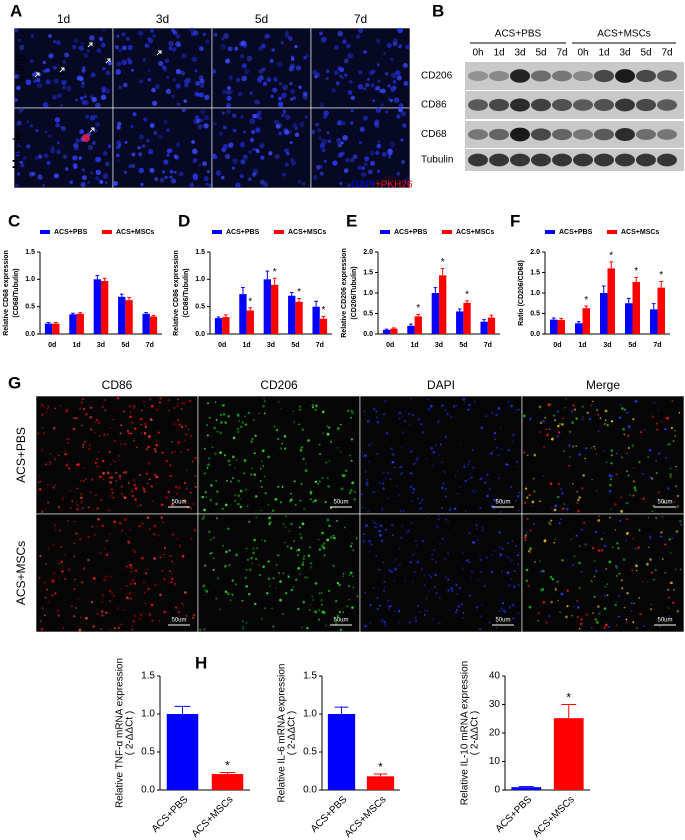 Image resolution: width=685 pixels, height=840 pixels. What do you see at coordinates (439, 345) in the screenshot?
I see `x-tick-label: 3d` at bounding box center [439, 345].